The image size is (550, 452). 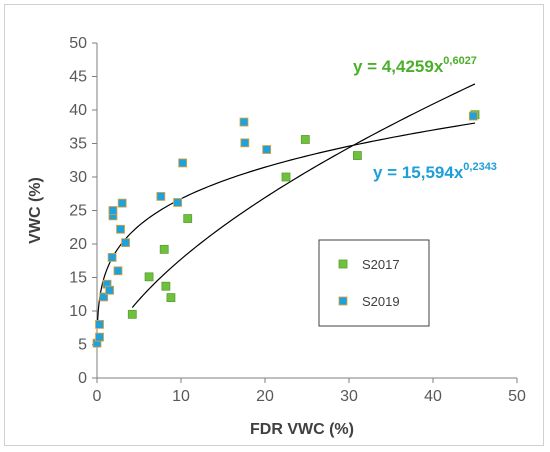 I want to click on y-tick-label: 15, so click(x=78, y=278).